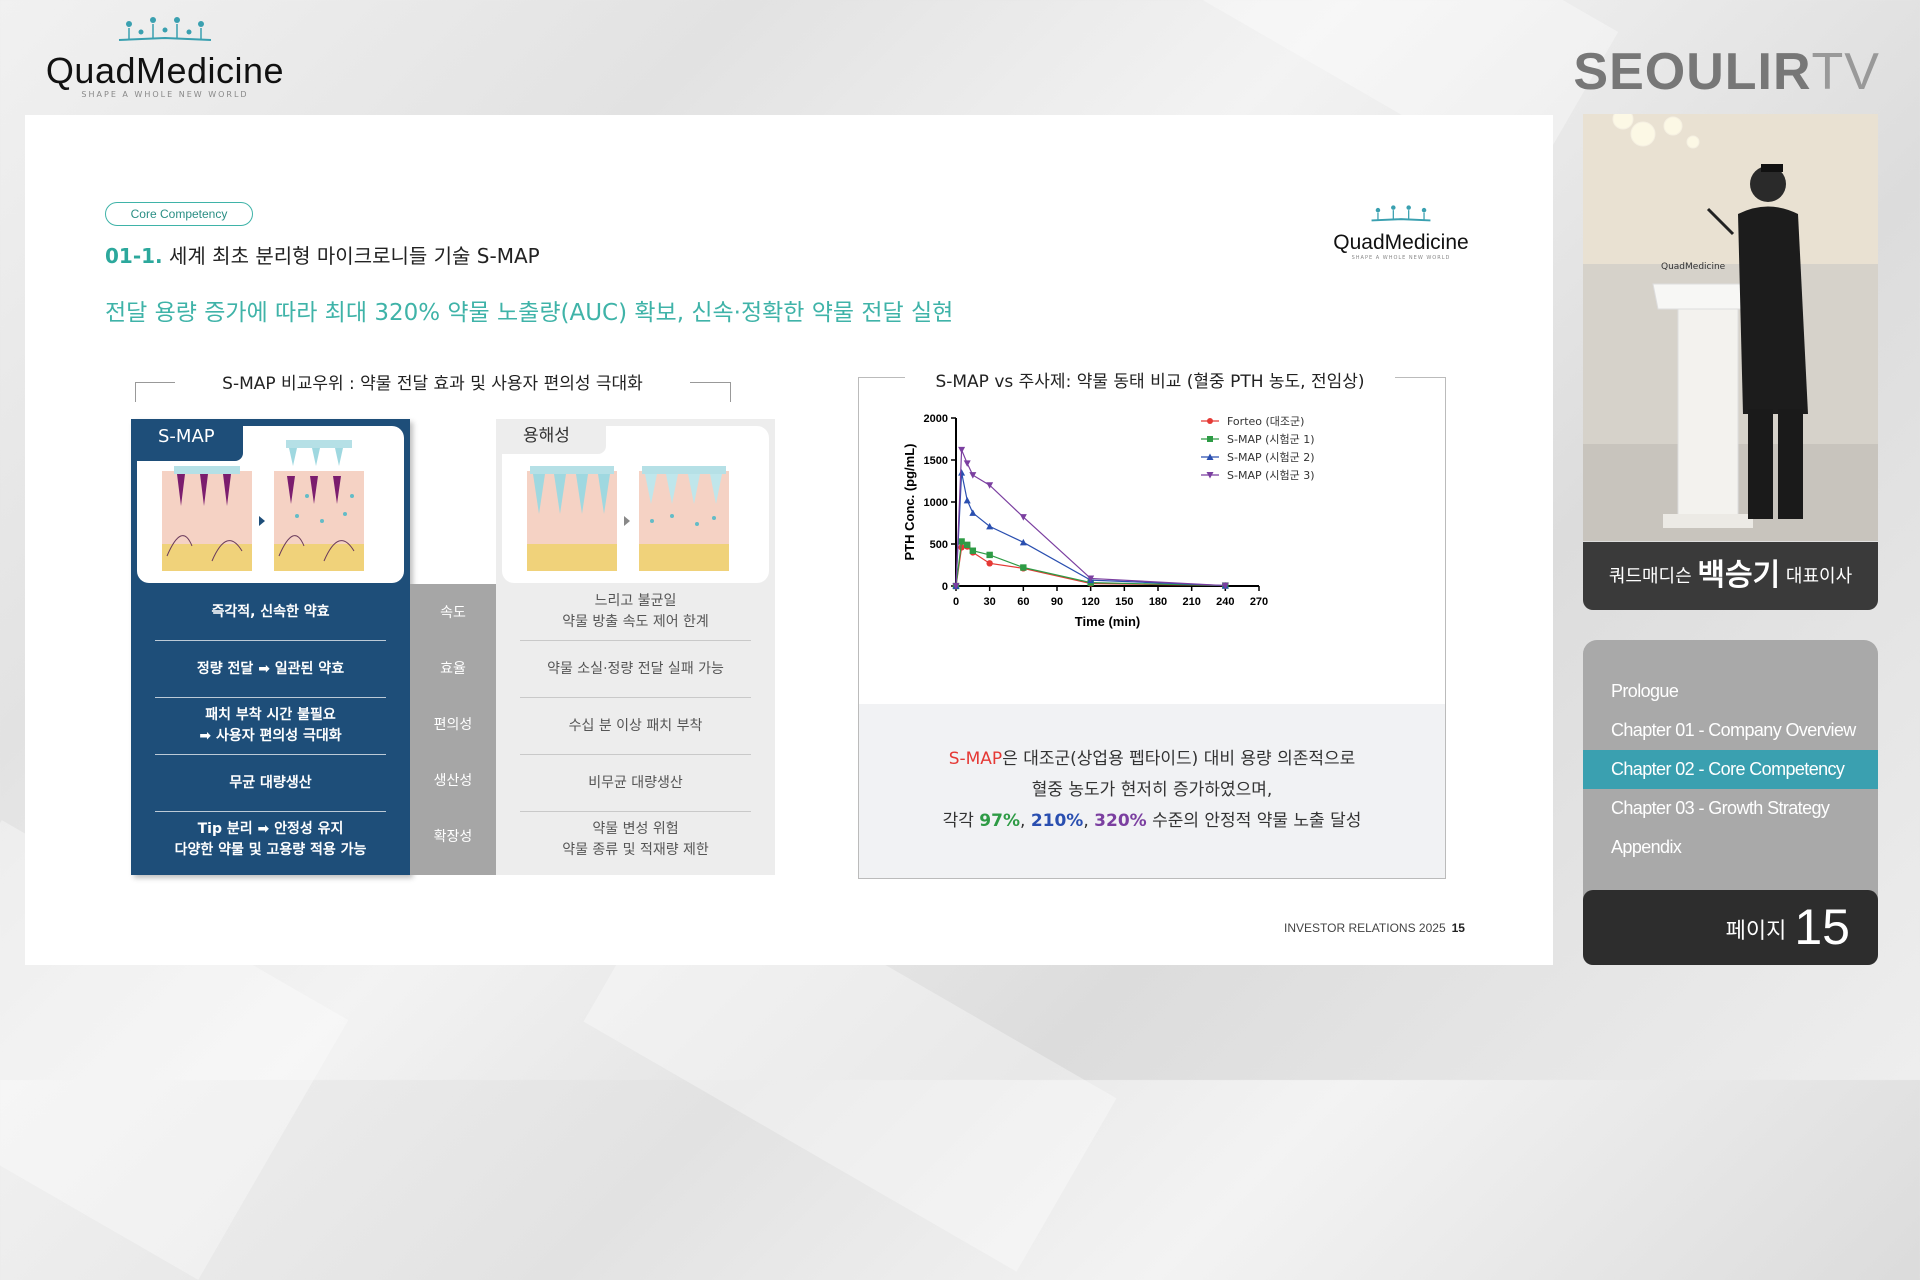 The image size is (1920, 1280). Describe the element at coordinates (1225, 602) in the screenshot. I see `x-tick-label: 240` at that location.